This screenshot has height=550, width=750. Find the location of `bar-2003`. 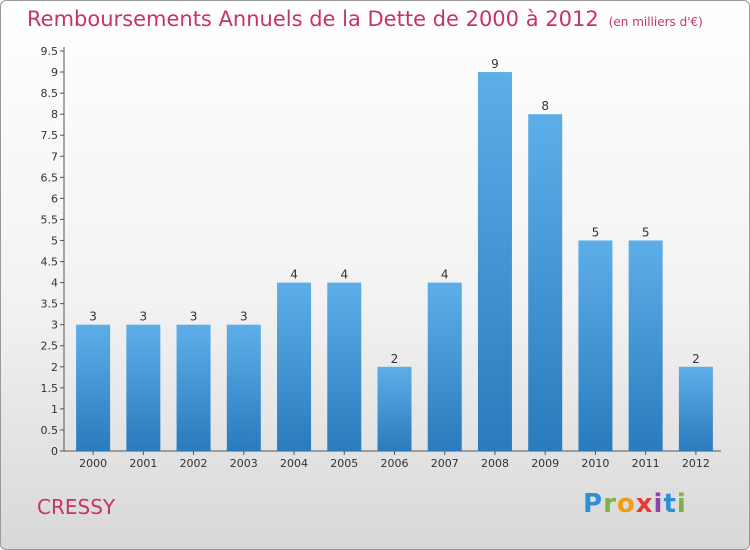

bar-2003 is located at coordinates (243, 387).